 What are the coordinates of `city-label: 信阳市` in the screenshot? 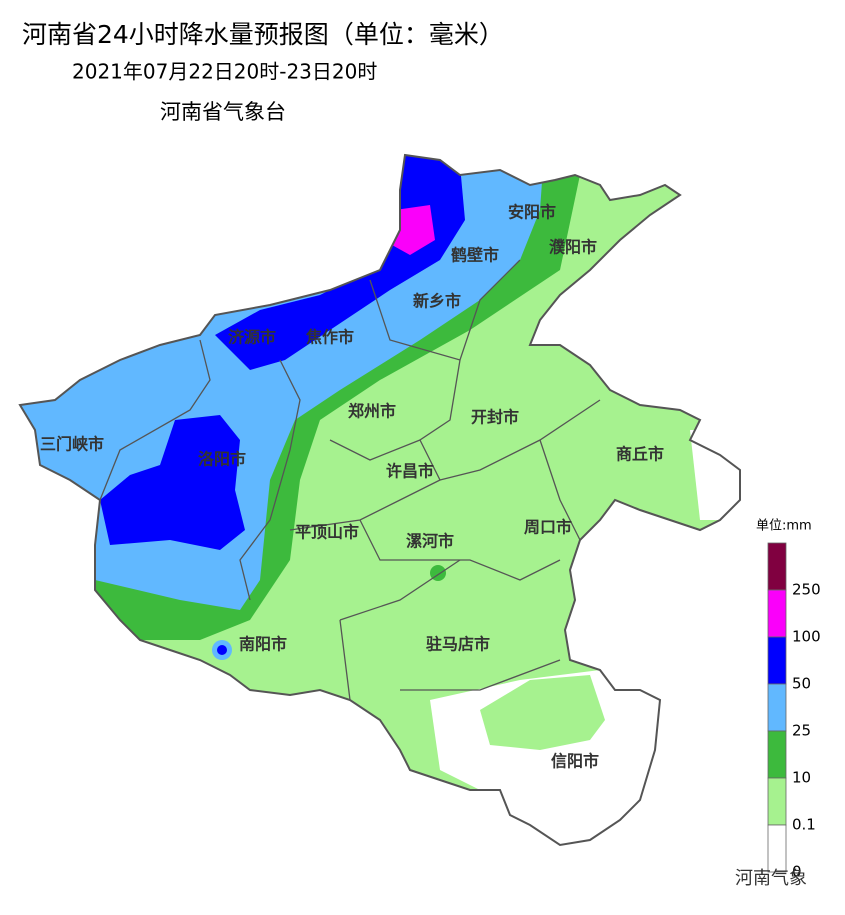 It's located at (575, 761).